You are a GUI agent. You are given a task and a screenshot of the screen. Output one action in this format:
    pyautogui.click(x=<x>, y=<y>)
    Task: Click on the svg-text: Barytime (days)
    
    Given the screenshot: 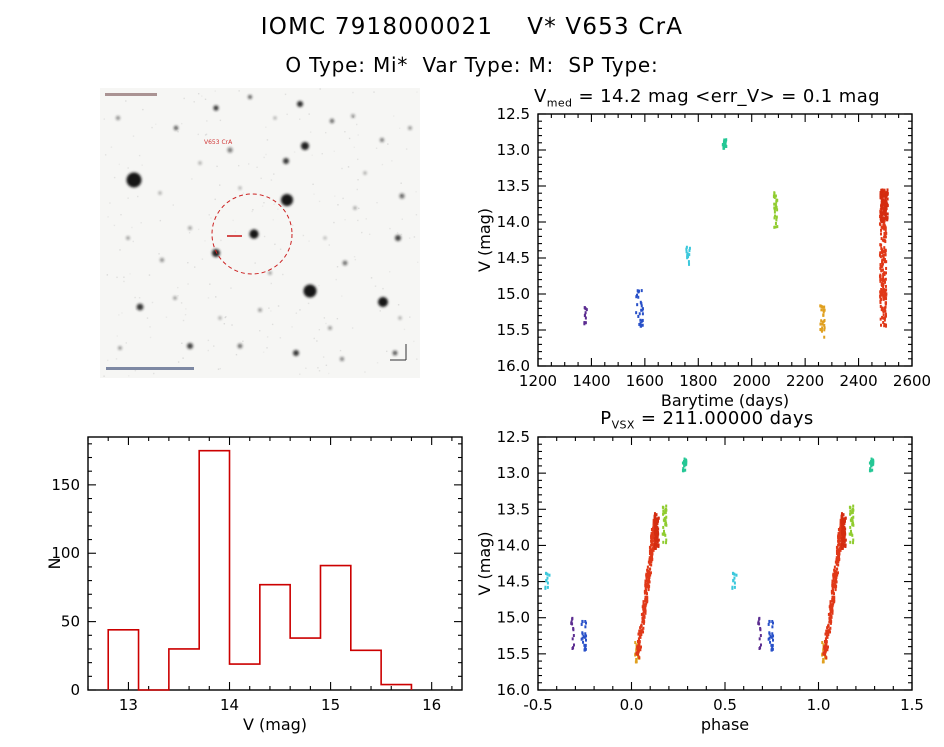 What is the action you would take?
    pyautogui.click(x=725, y=400)
    